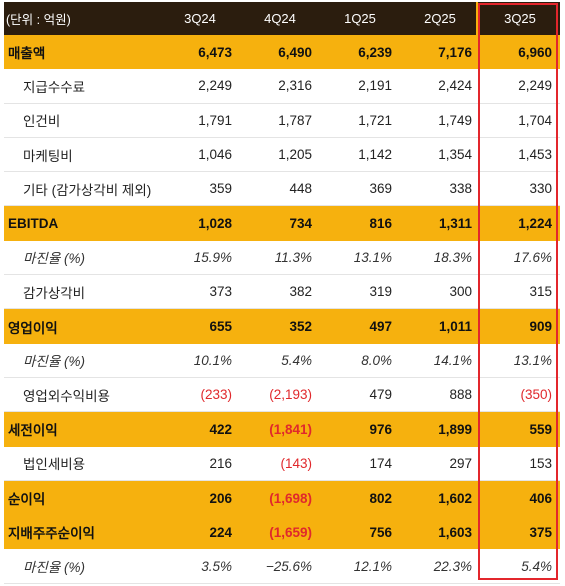 The image size is (565, 586). Describe the element at coordinates (455, 498) in the screenshot. I see `row-value: 1,602` at that location.